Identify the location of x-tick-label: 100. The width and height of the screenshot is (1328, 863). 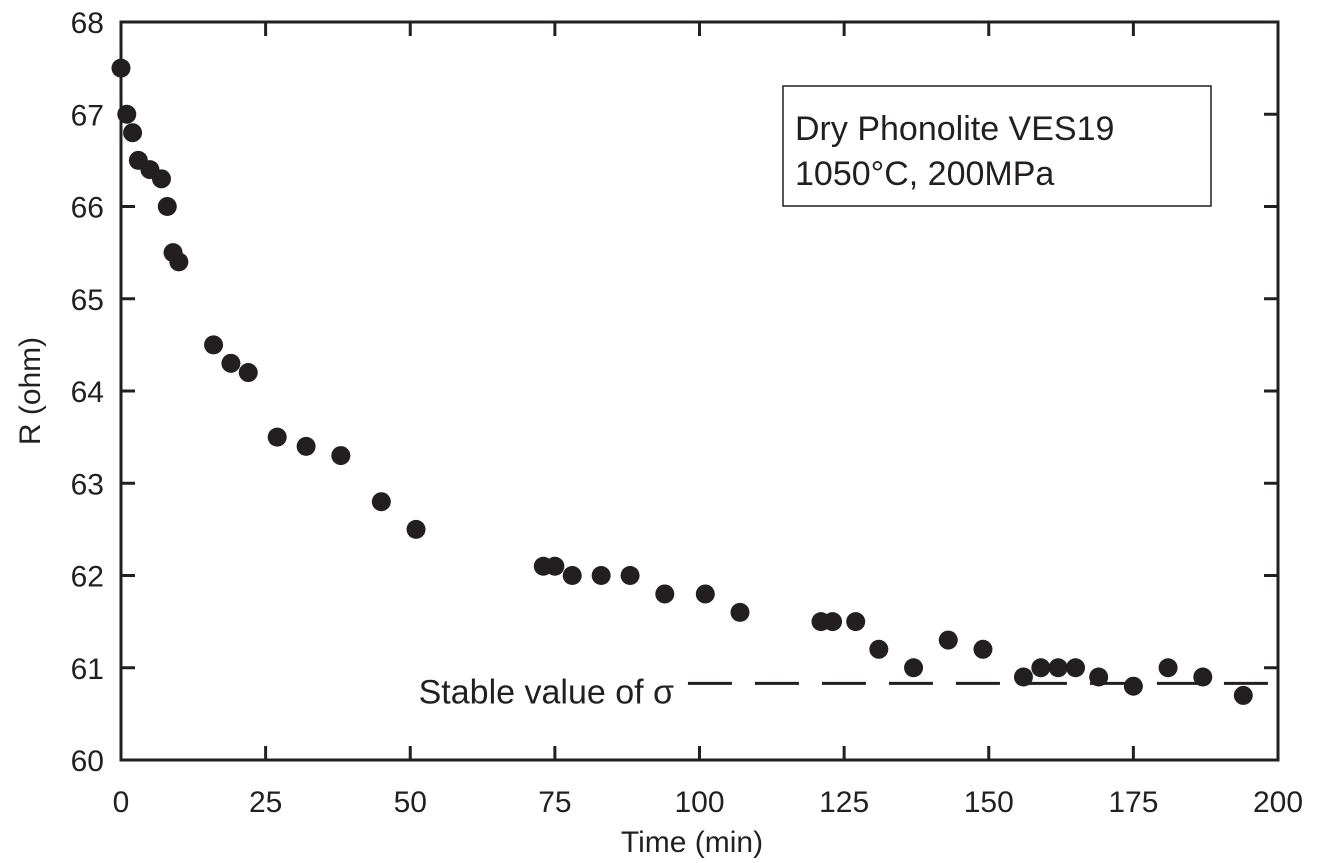
(699, 802).